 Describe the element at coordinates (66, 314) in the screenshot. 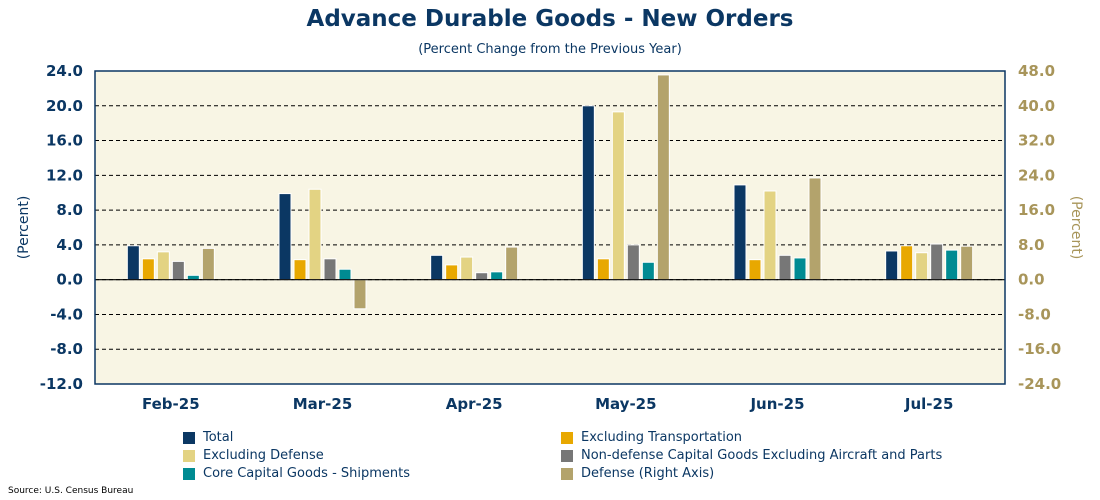

I see `y-tick-left: -4.0` at that location.